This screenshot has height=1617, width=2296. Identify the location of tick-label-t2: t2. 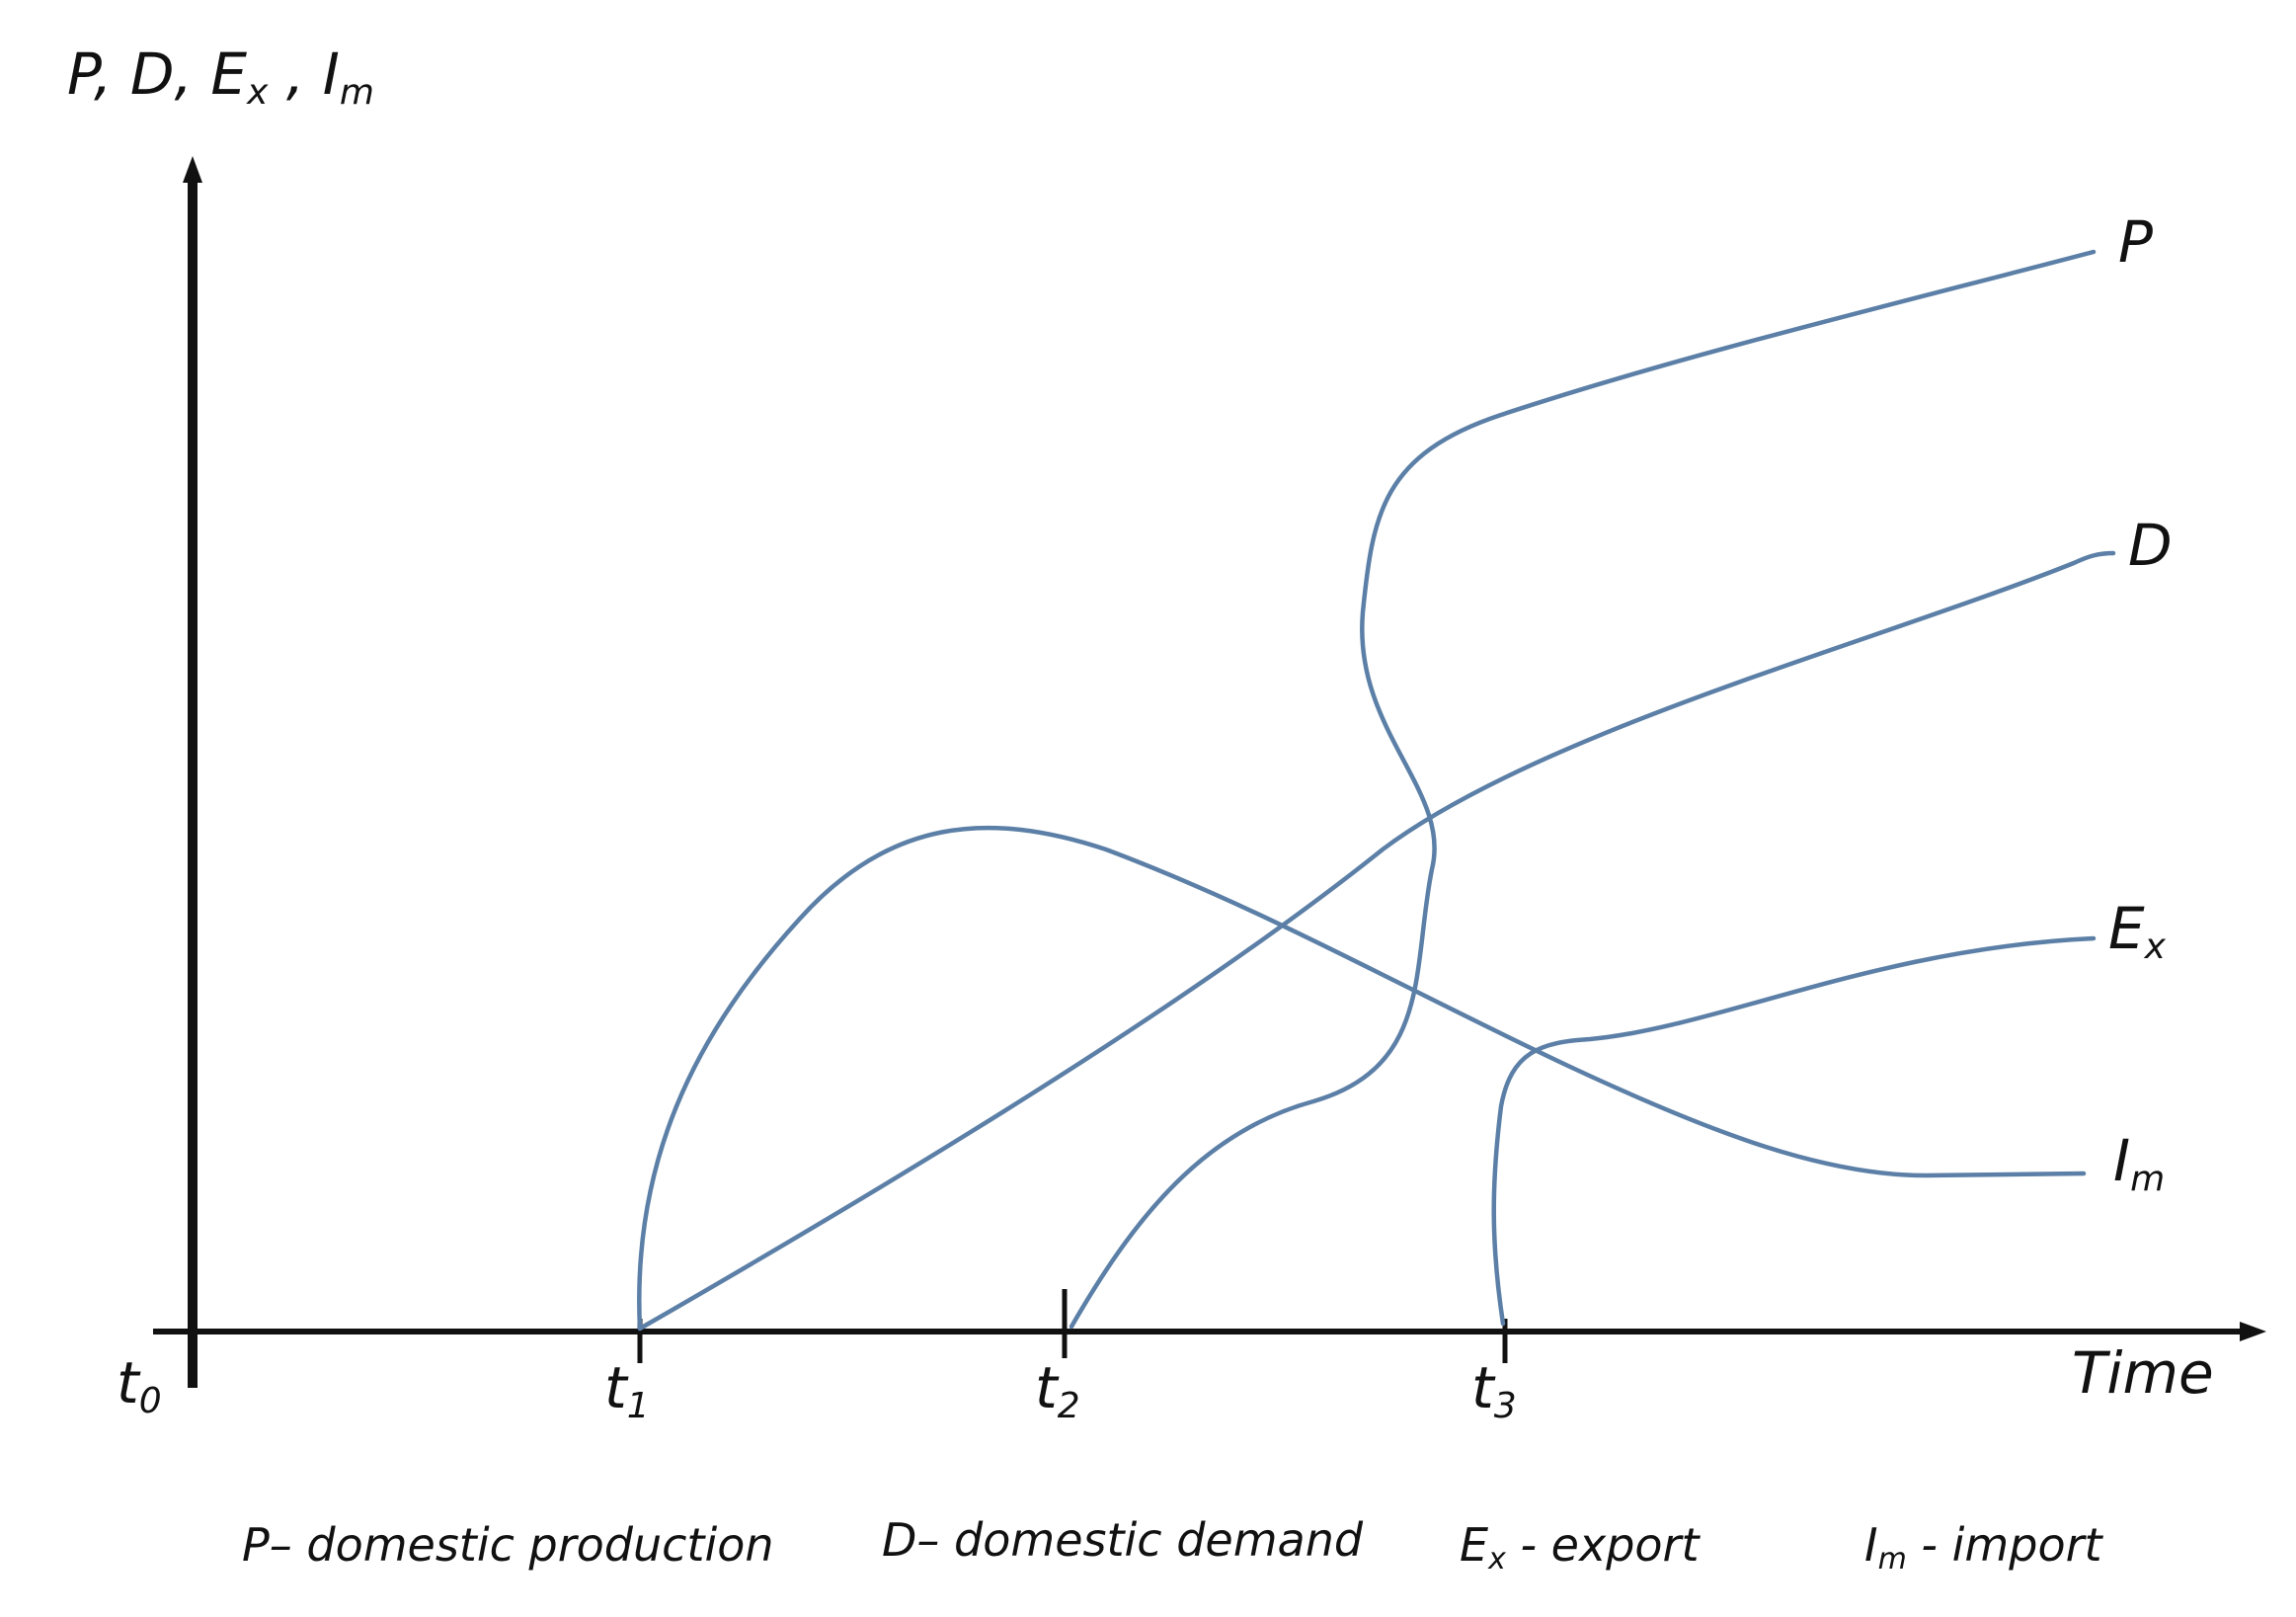
(1057, 1390).